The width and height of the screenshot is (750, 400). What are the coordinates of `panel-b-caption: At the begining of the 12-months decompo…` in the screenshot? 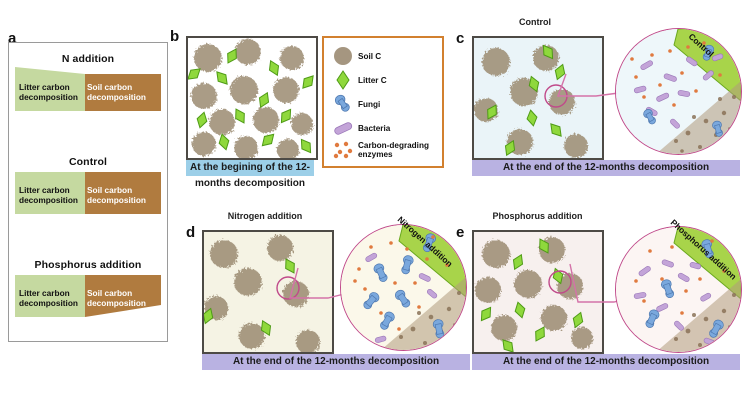 It's located at (250, 174).